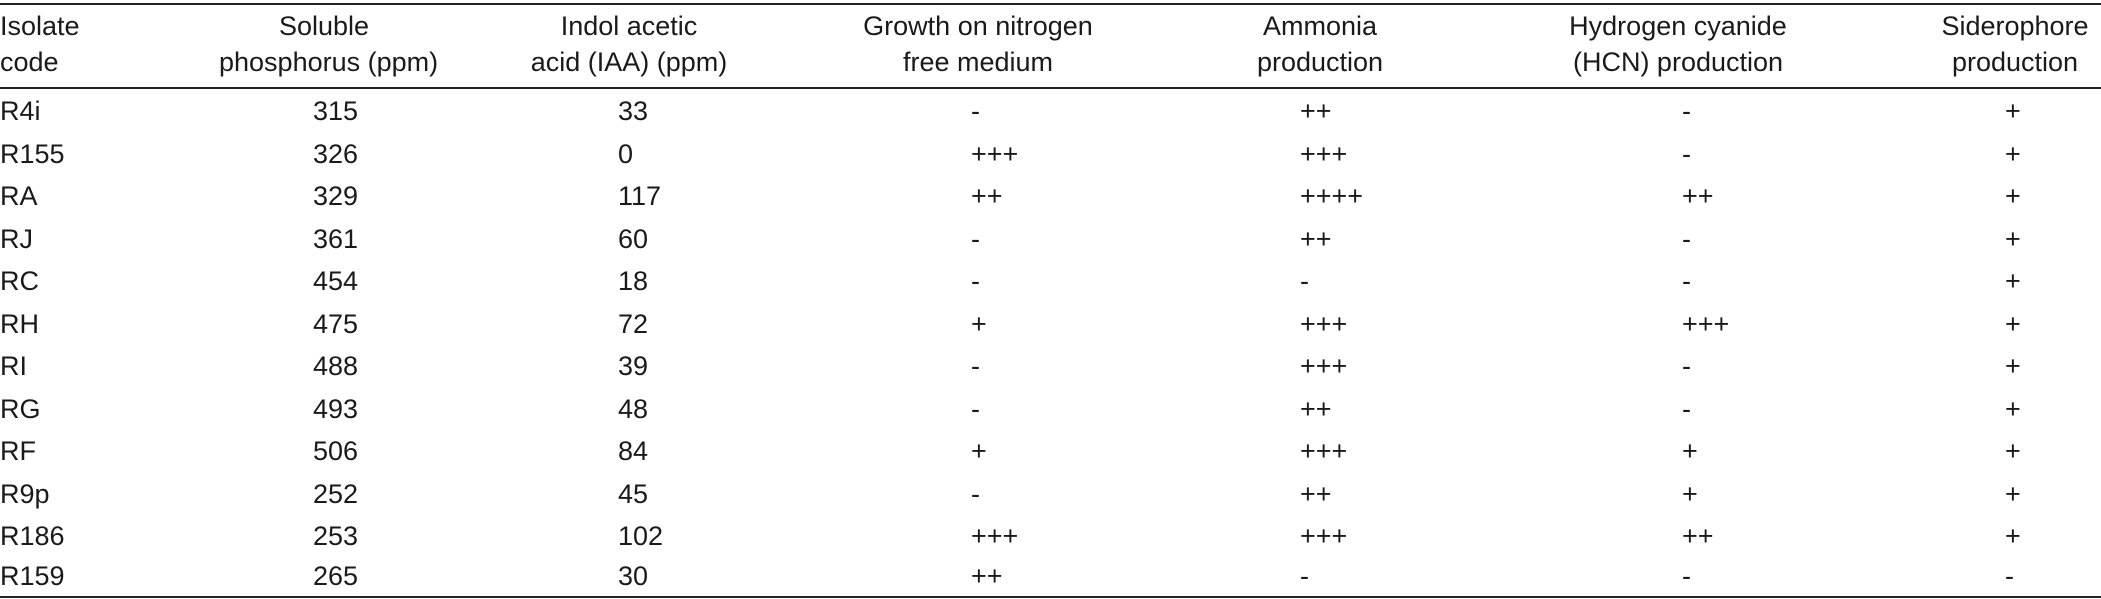 Image resolution: width=2101 pixels, height=599 pixels. What do you see at coordinates (1050, 239) in the screenshot?
I see `table-row: RJ 361 60 - ++ - +` at bounding box center [1050, 239].